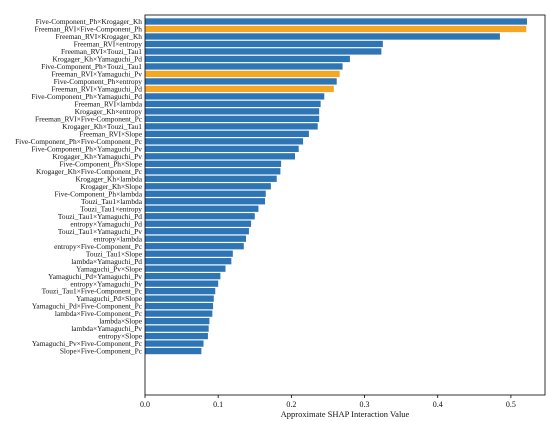 The height and width of the screenshot is (421, 550). What do you see at coordinates (291, 404) in the screenshot?
I see `x-tick-label: 0.2` at bounding box center [291, 404].